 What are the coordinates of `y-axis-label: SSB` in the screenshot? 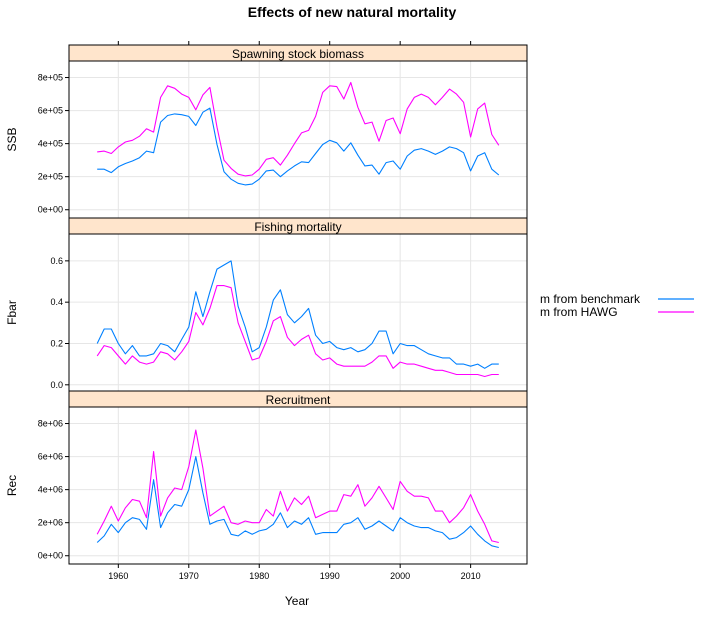 It's located at (12, 139).